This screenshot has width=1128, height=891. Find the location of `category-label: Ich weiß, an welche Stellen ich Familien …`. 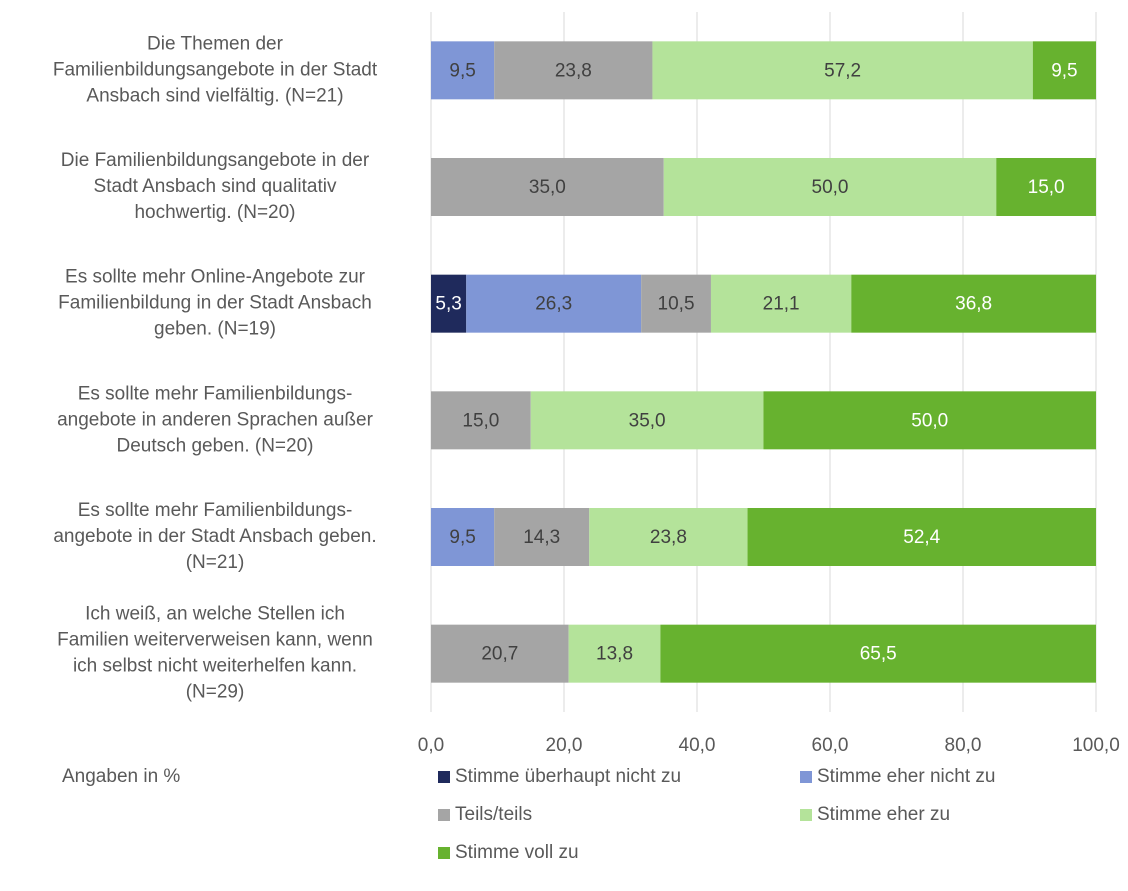

category-label: Ich weiß, an welche Stellen ich Familien … is located at coordinates (215, 653).